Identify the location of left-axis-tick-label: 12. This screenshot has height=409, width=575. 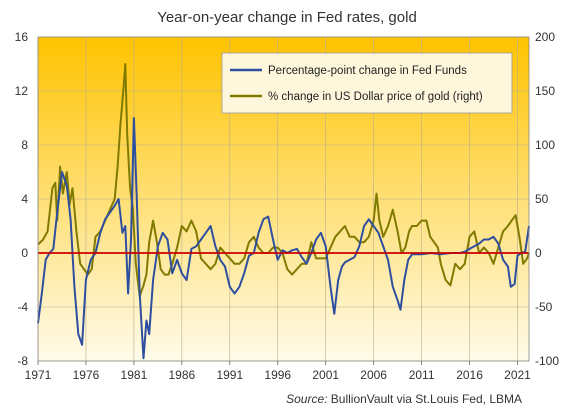
(22, 91).